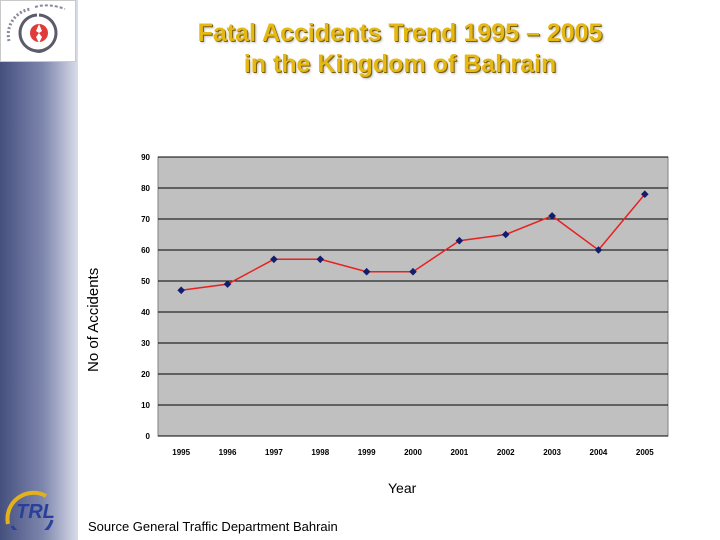 The width and height of the screenshot is (720, 540). Describe the element at coordinates (645, 452) in the screenshot. I see `x-tick-label: 2005` at that location.